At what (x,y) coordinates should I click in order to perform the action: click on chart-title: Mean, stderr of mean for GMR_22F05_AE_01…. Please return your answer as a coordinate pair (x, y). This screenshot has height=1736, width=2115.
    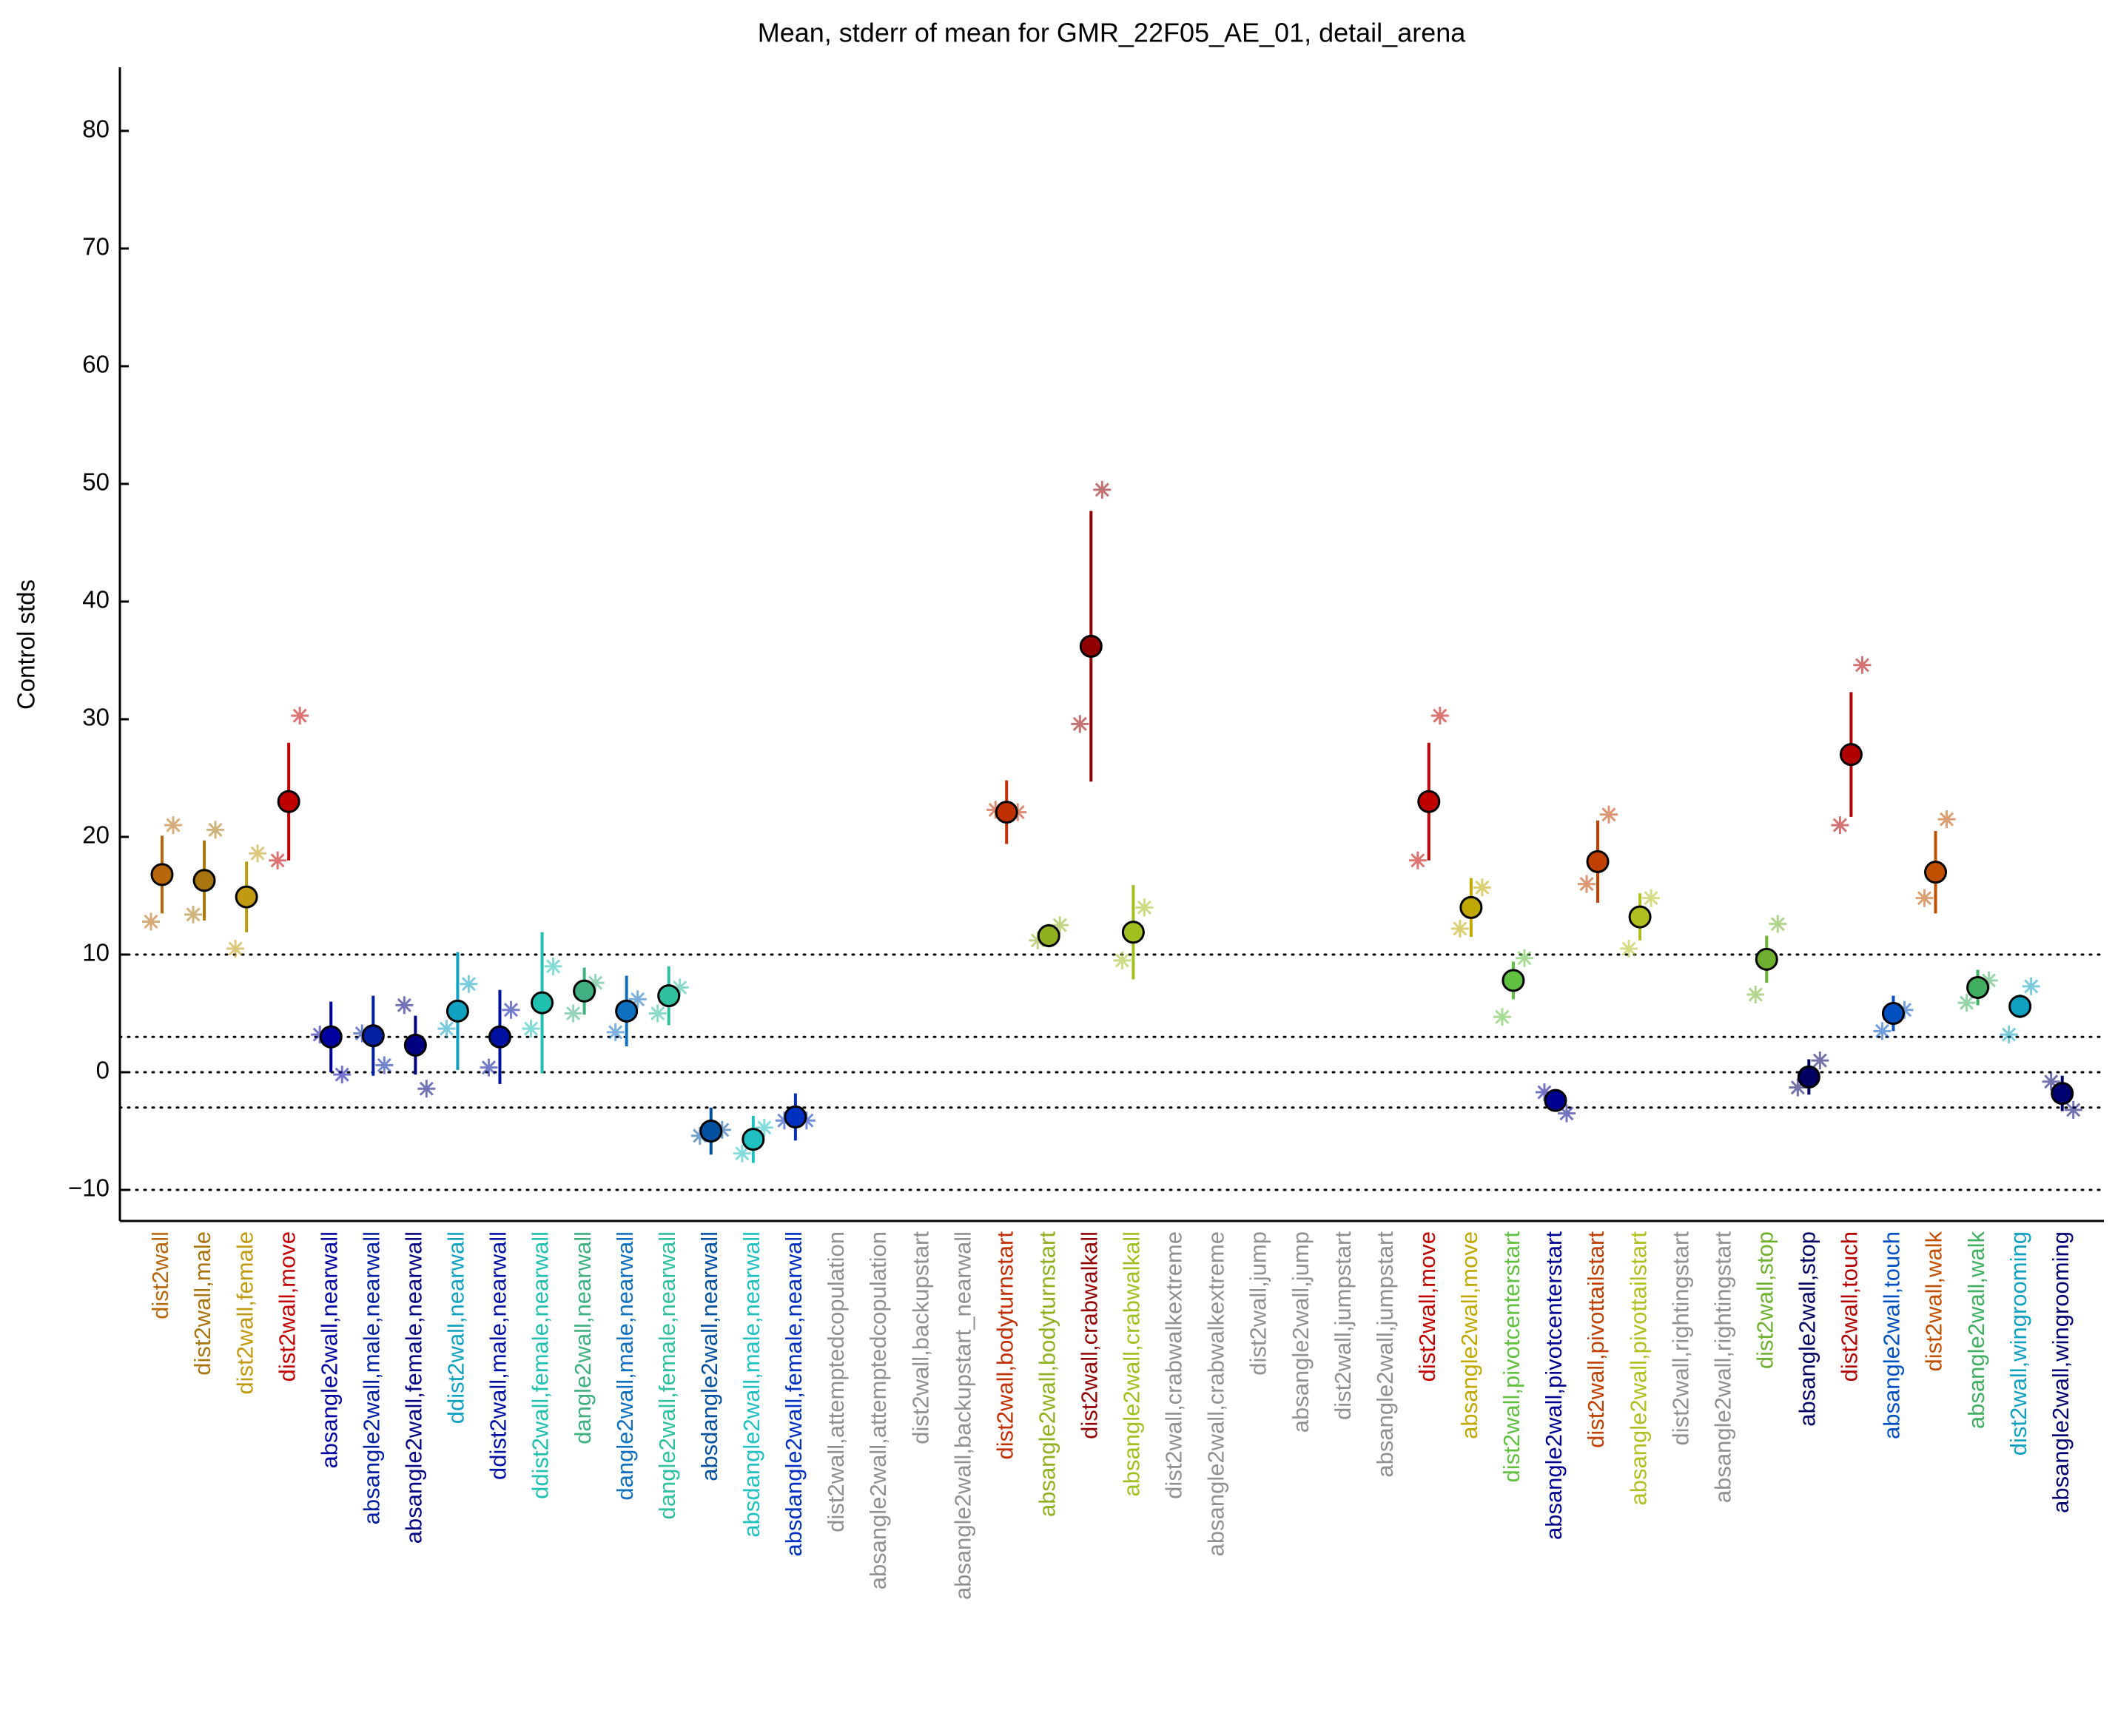
    Looking at the image, I should click on (1112, 33).